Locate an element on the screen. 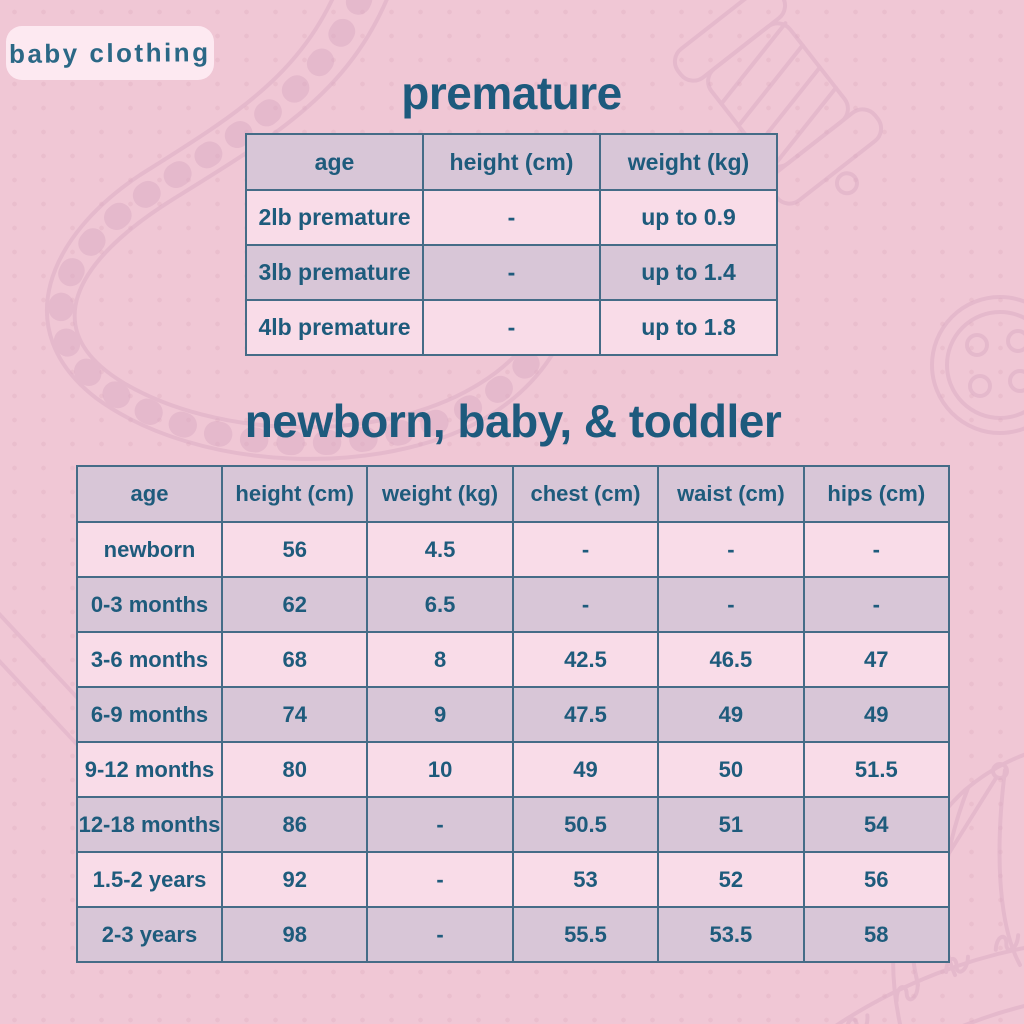  value-cell: 58 is located at coordinates (876, 934).